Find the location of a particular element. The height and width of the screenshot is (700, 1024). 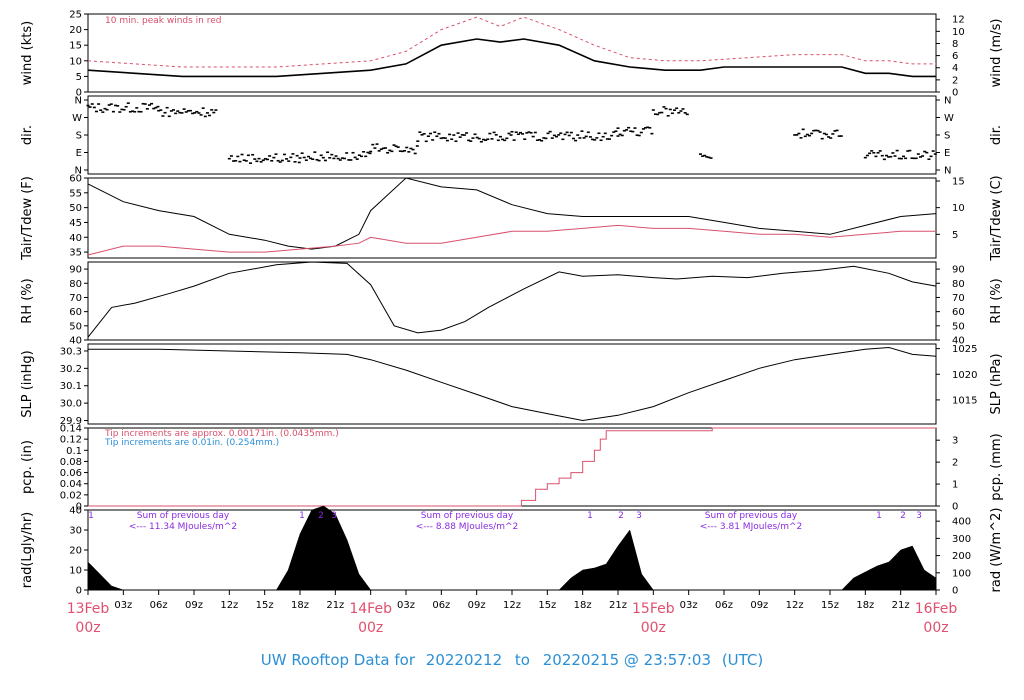

y-tick-label: 0.12 is located at coordinates (71, 440).